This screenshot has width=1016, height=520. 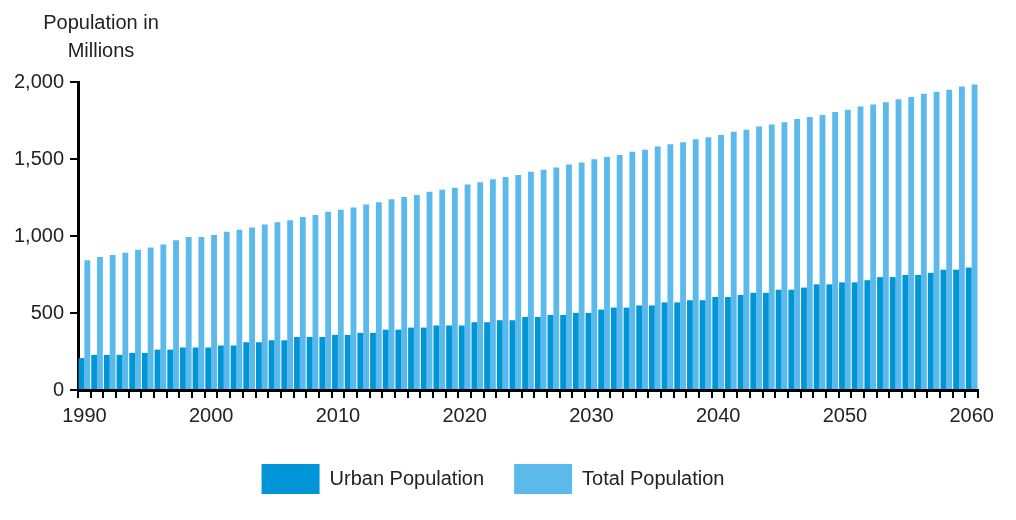 What do you see at coordinates (47, 311) in the screenshot?
I see `y-tick-label: 500` at bounding box center [47, 311].